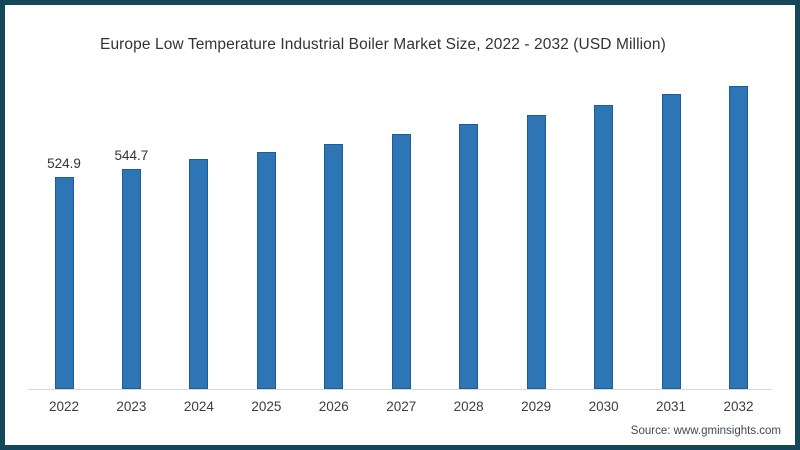  What do you see at coordinates (131, 155) in the screenshot?
I see `bar-value-label: 544.7` at bounding box center [131, 155].